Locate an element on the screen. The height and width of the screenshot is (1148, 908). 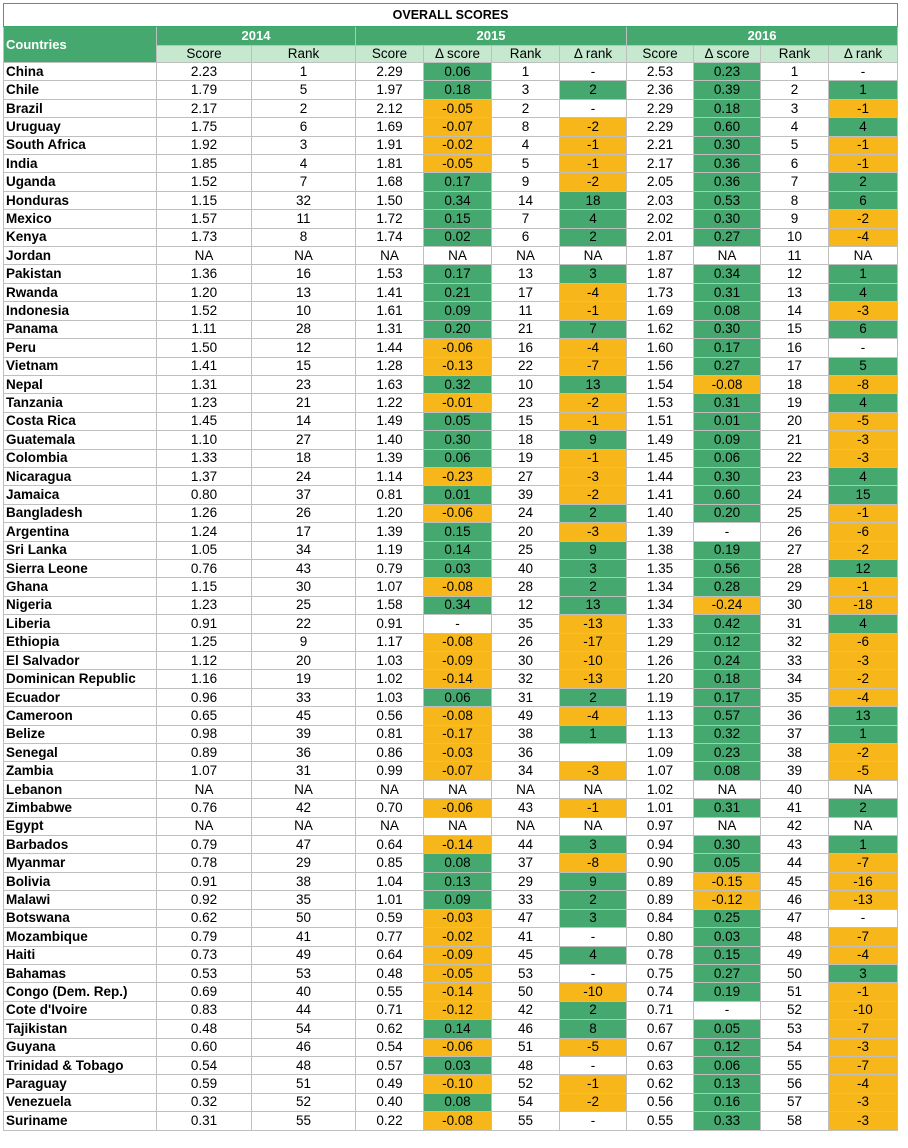
delta-cell: -0.08 is located at coordinates (727, 384).